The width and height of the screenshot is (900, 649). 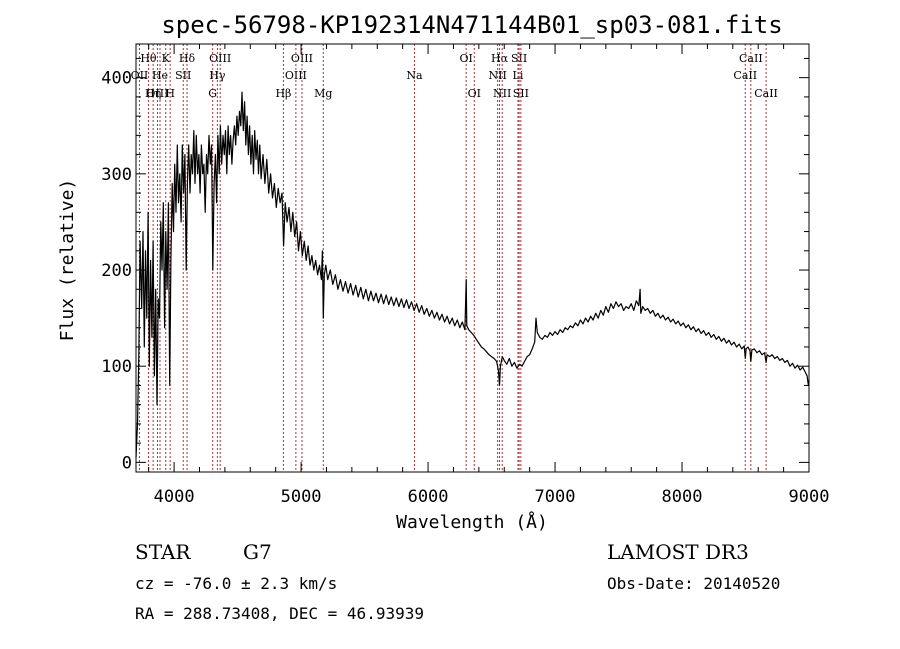 What do you see at coordinates (279, 613) in the screenshot?
I see `coordinates: RA = 288.73408, DEC = 46.93939` at bounding box center [279, 613].